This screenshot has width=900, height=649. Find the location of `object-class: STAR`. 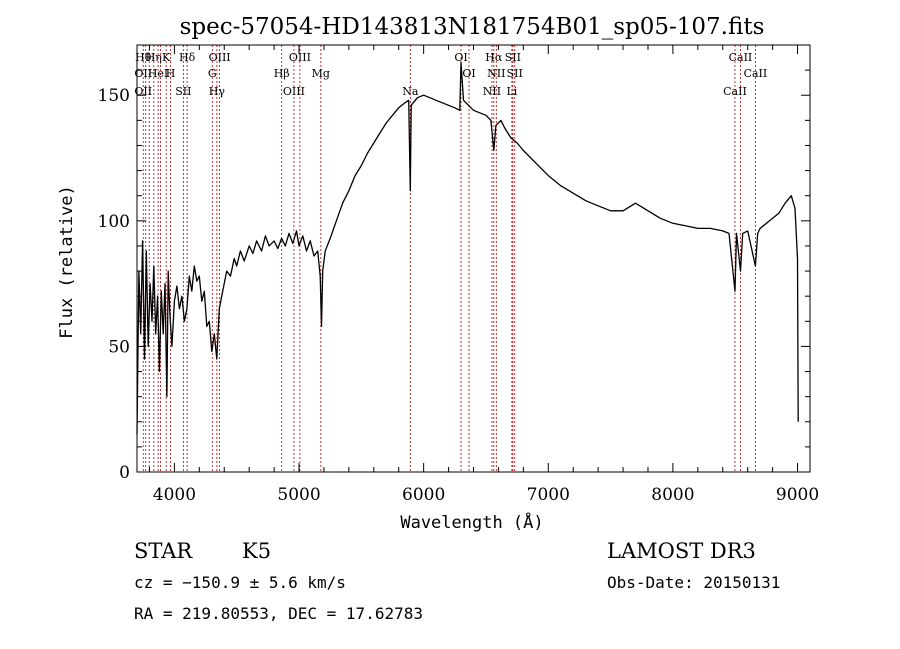

object-class: STAR is located at coordinates (163, 551).